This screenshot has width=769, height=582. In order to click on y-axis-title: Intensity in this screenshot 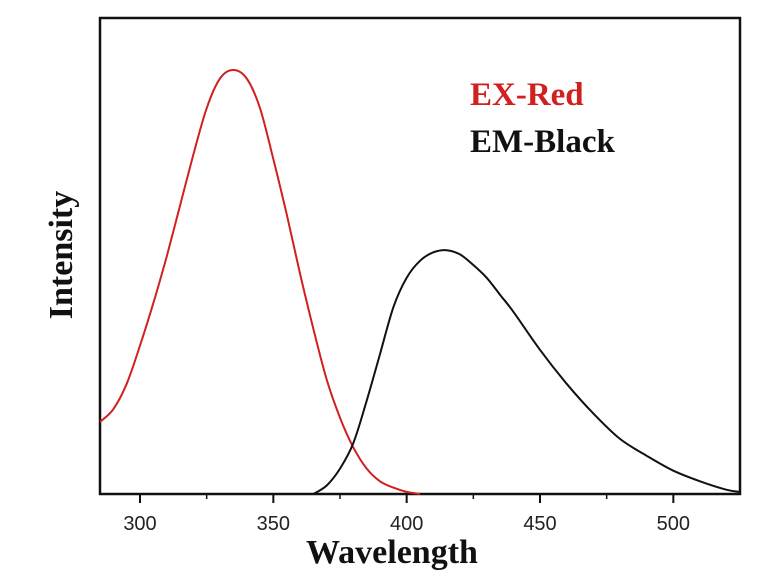, I will do `click(61, 255)`.